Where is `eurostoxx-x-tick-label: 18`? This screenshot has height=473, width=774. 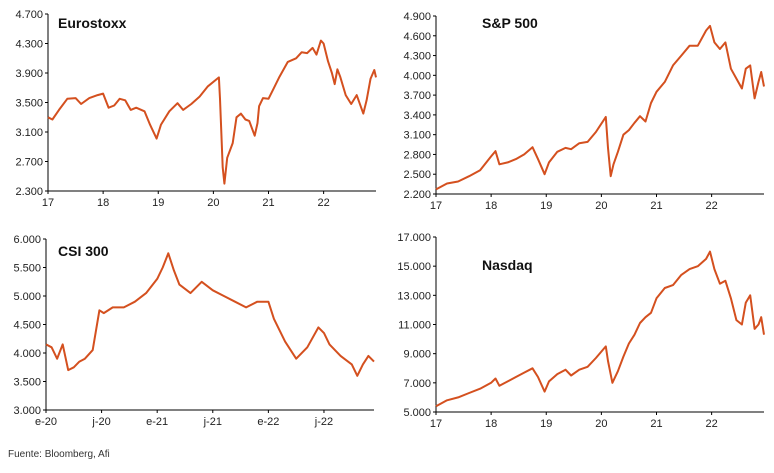 eurostoxx-x-tick-label: 18 is located at coordinates (103, 203).